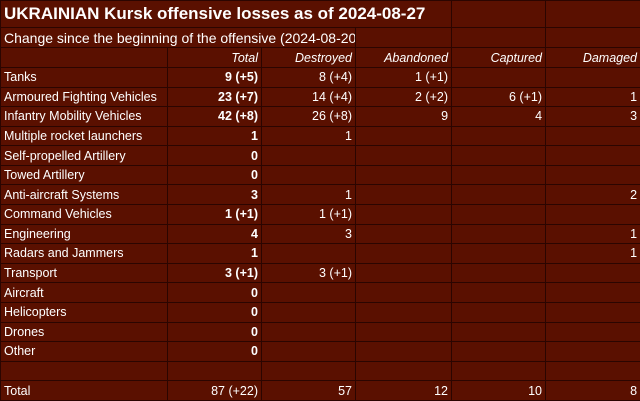 The width and height of the screenshot is (640, 401). Describe the element at coordinates (403, 390) in the screenshot. I see `total-abandoned: 12` at that location.